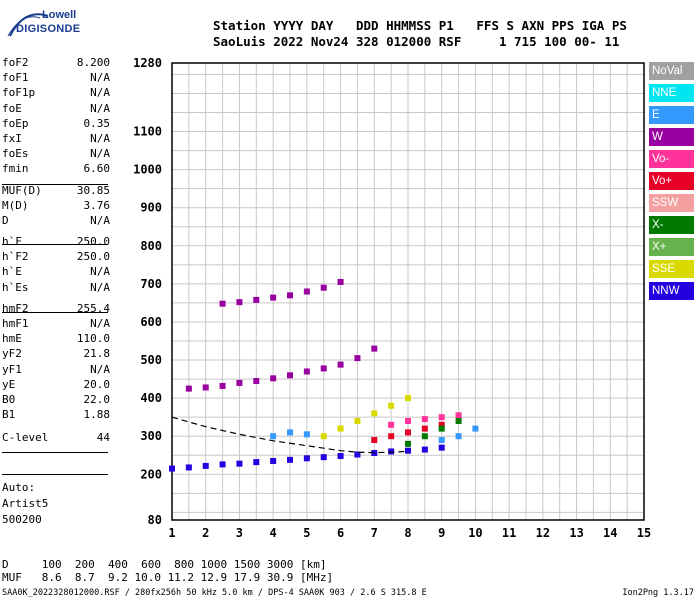 This screenshot has height=600, width=700. I want to click on param-row: M(D) 3.76, so click(56, 206).